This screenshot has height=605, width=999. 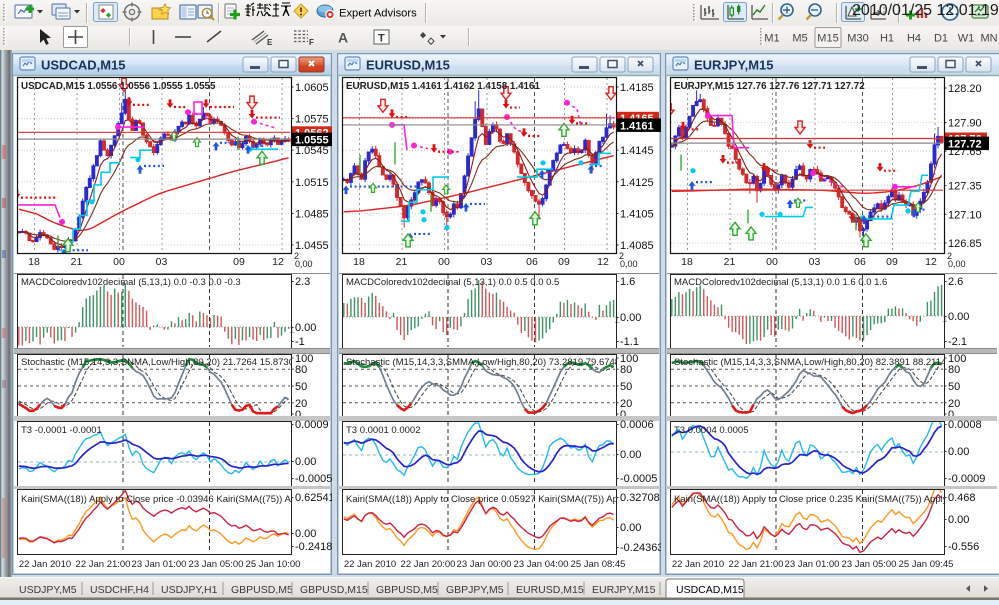 I want to click on svg-text: 0.0008, so click(x=965, y=425).